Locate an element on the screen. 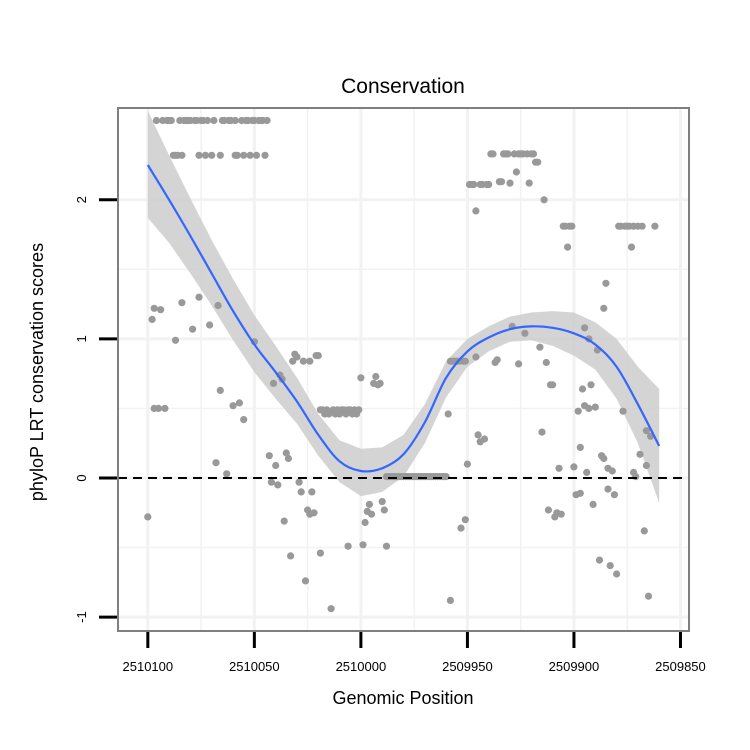 Image resolution: width=750 pixels, height=750 pixels. x-tick-label: 2510050 is located at coordinates (254, 666).